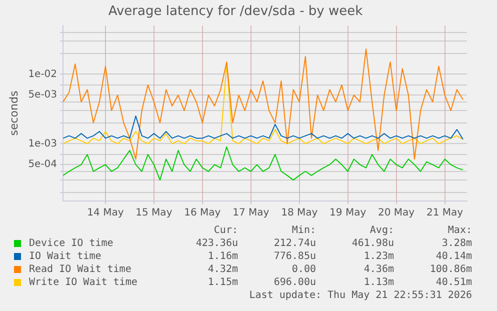 This screenshot has height=311, width=497. What do you see at coordinates (294, 282) in the screenshot?
I see `text: 696.00u` at bounding box center [294, 282].